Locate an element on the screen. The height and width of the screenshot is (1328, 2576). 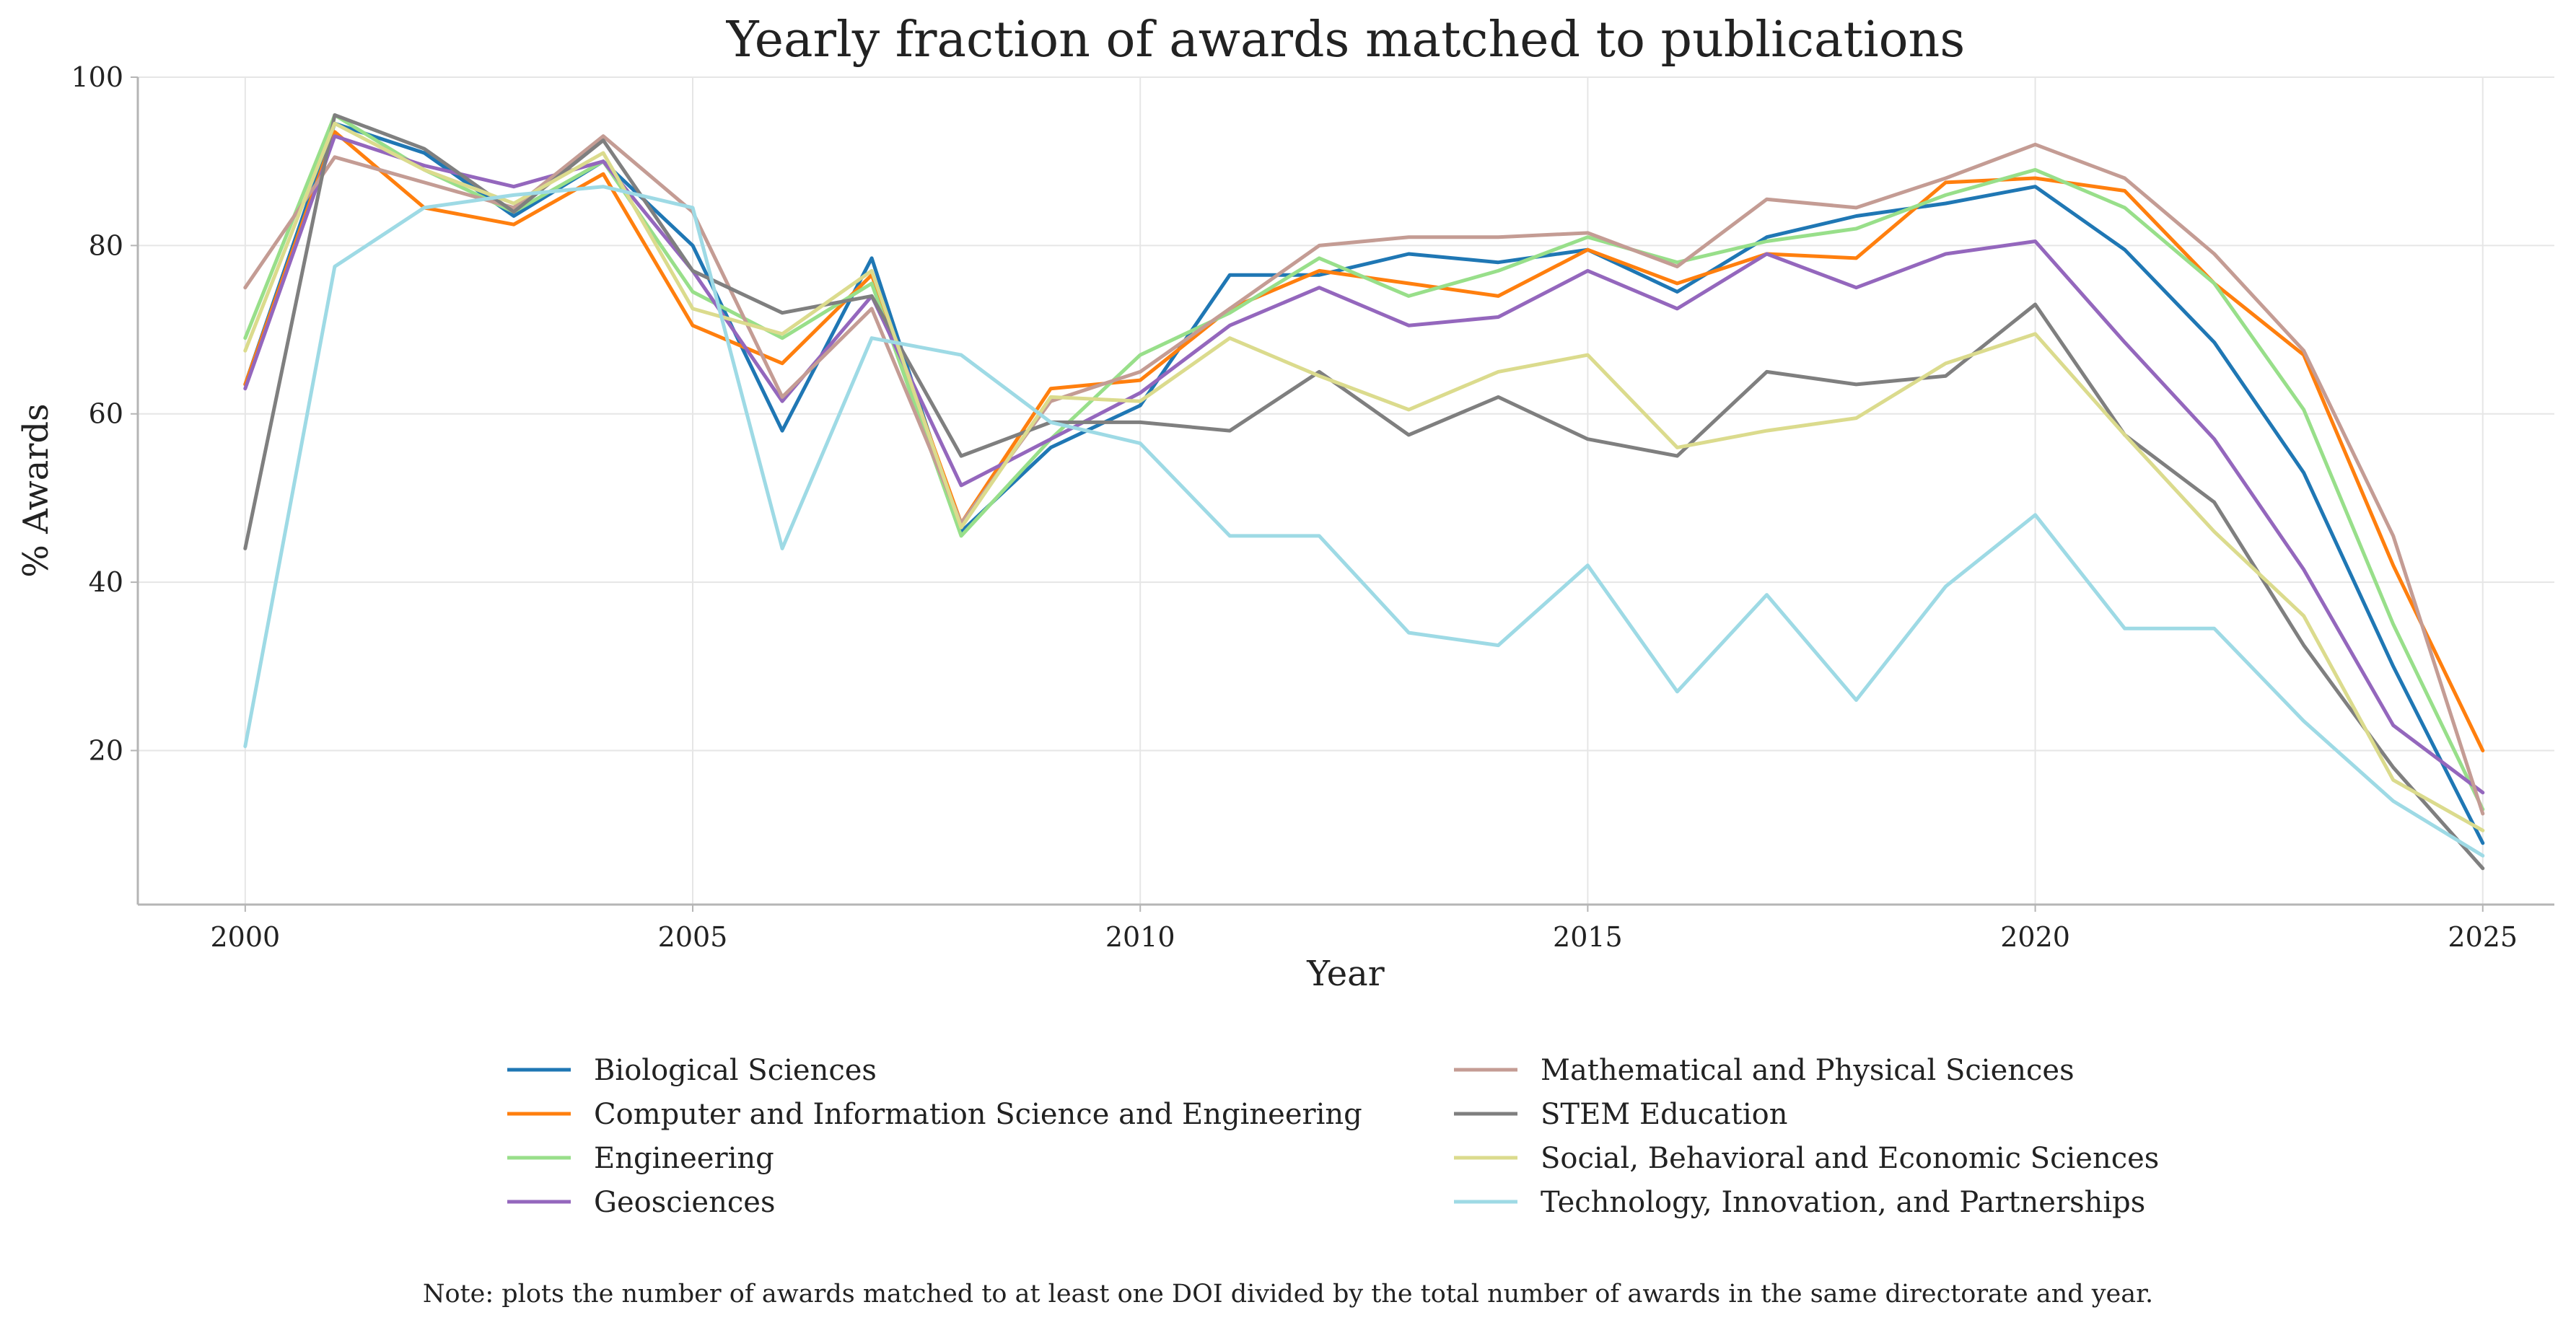
legend-label: Technology, Innovation, and Partnerships is located at coordinates (1843, 1202).